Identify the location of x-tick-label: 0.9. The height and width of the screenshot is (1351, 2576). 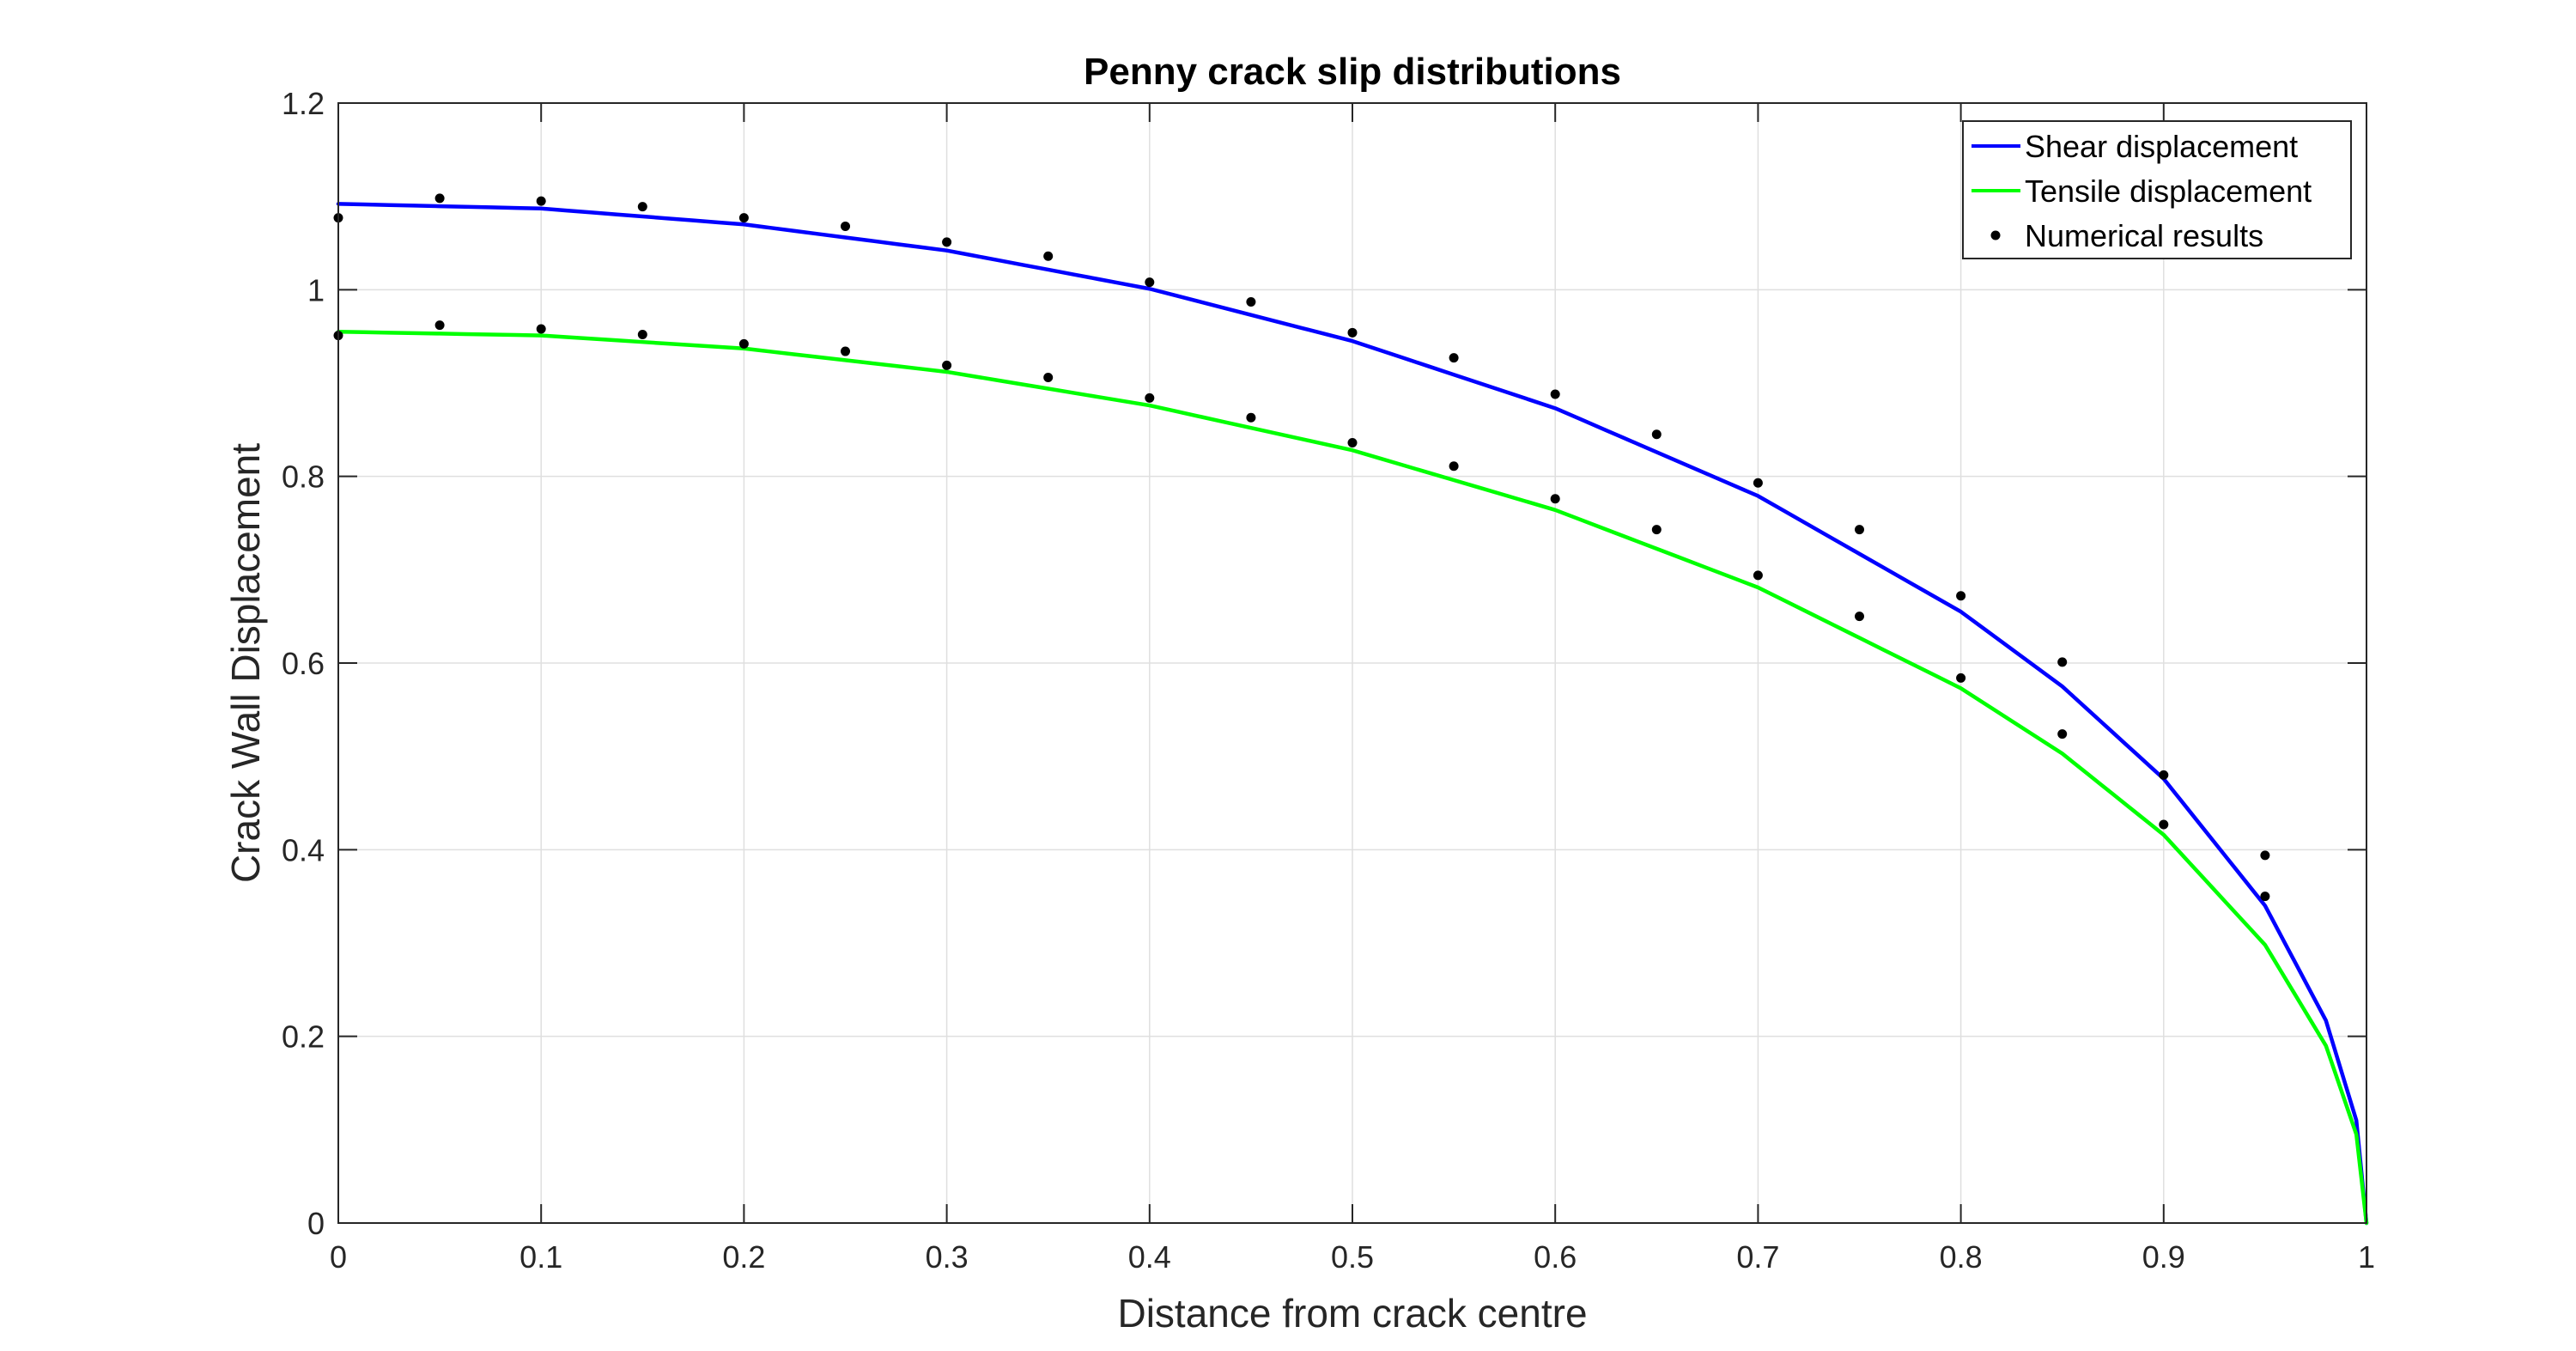
(2163, 1257).